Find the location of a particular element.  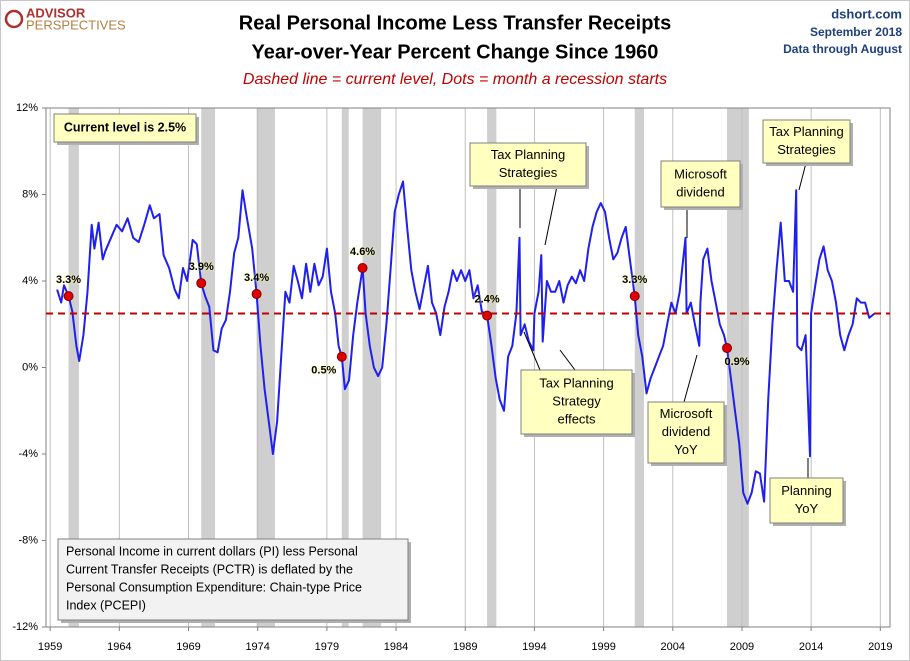

current-level-box is located at coordinates (125, 128).